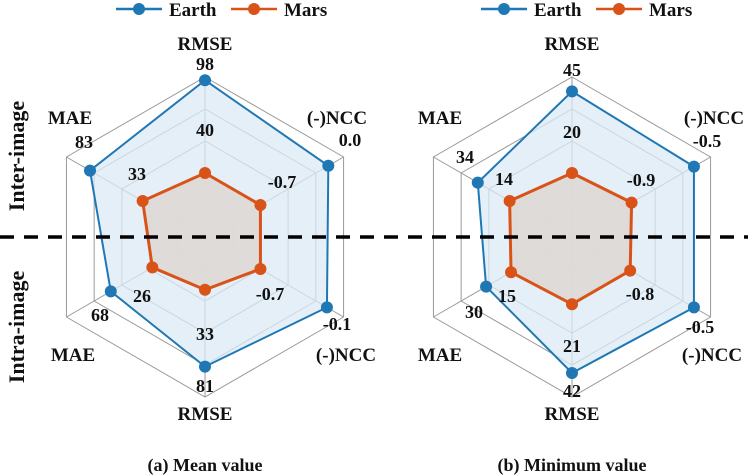 This screenshot has width=748, height=475. I want to click on data-label-earth: 81, so click(205, 386).